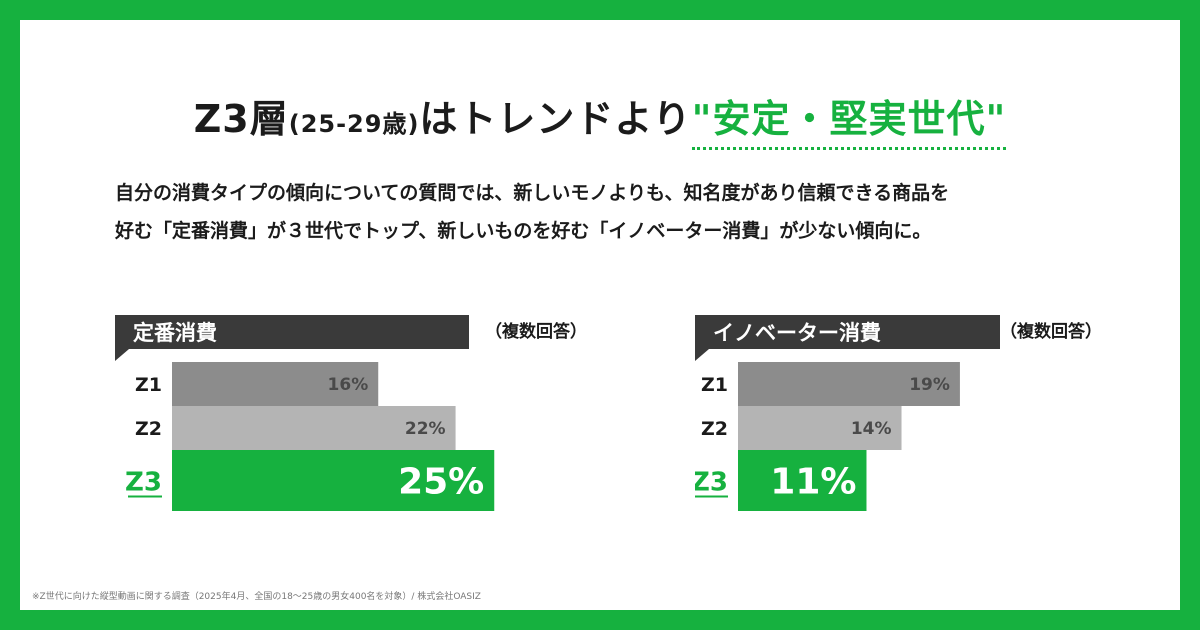  I want to click on chart-title-standard: 定番消費, so click(292, 338).